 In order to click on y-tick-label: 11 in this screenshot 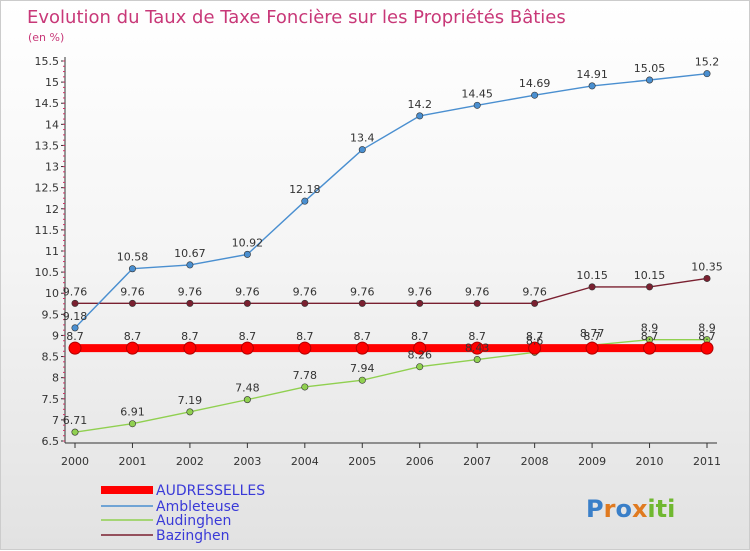, I will do `click(52, 251)`.